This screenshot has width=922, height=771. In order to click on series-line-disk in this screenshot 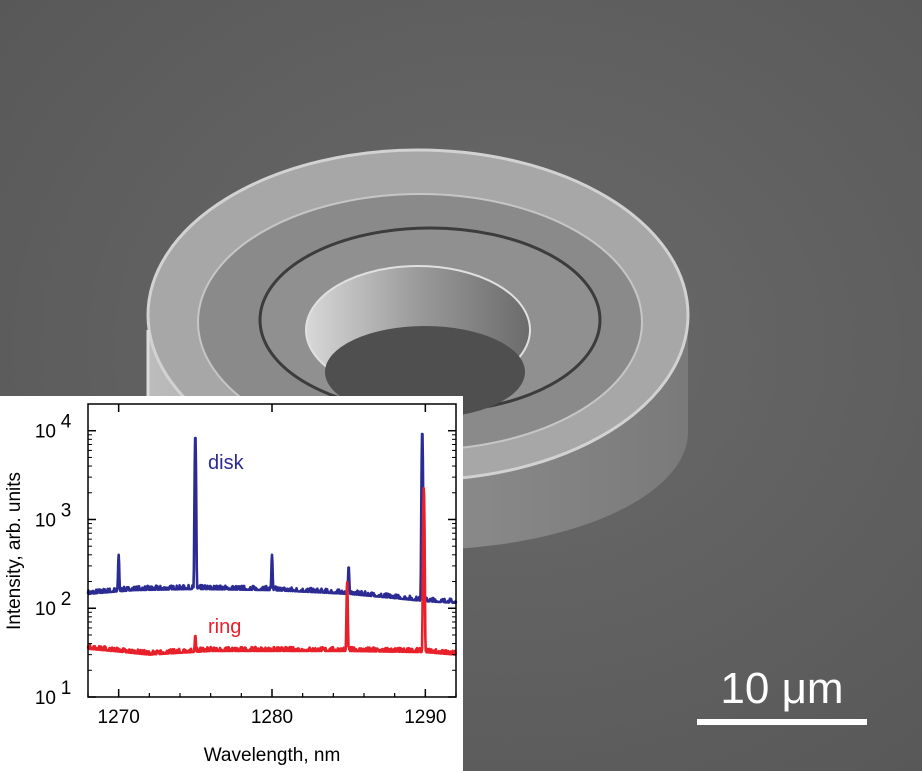, I will do `click(272, 518)`.